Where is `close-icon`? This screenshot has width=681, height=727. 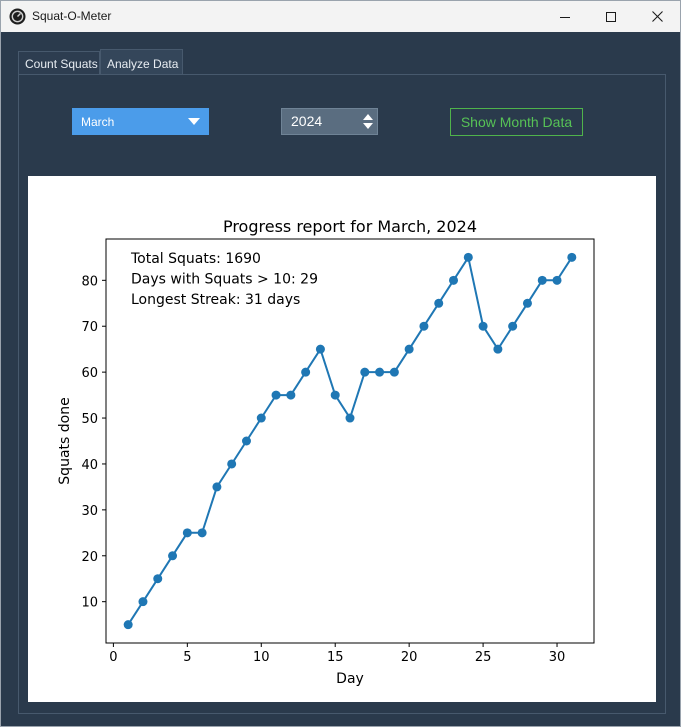
close-icon is located at coordinates (657, 16).